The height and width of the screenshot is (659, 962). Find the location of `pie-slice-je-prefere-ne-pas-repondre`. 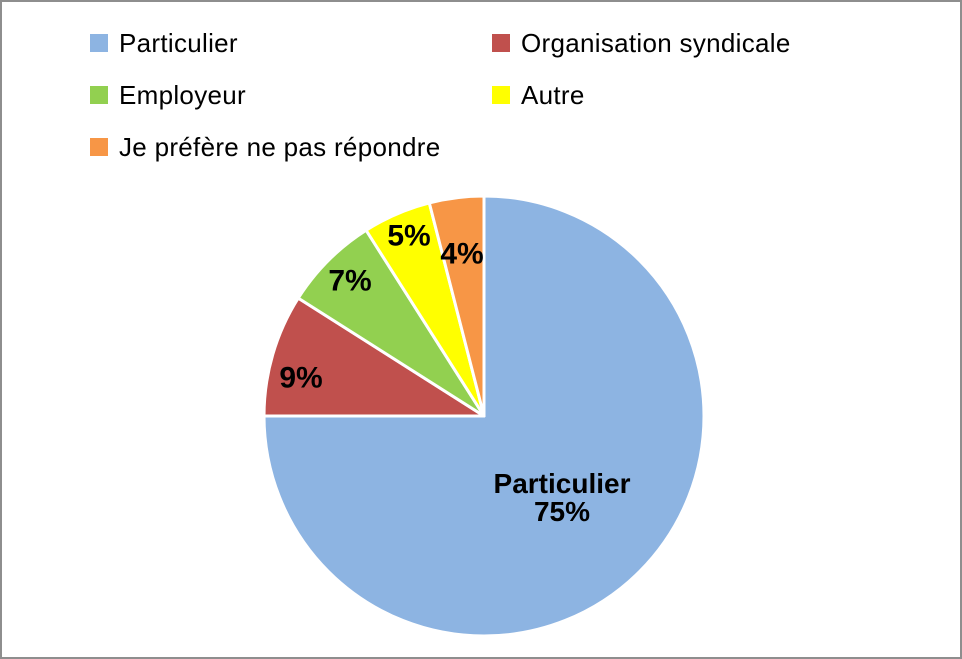

pie-slice-je-prefere-ne-pas-repondre is located at coordinates (456, 306).